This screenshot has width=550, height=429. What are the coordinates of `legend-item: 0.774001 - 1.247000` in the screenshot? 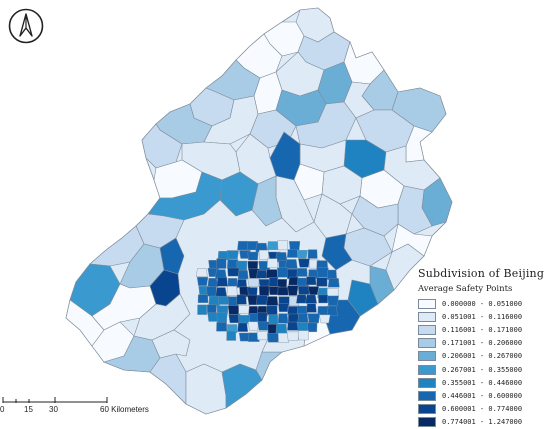 It's located at (470, 422).